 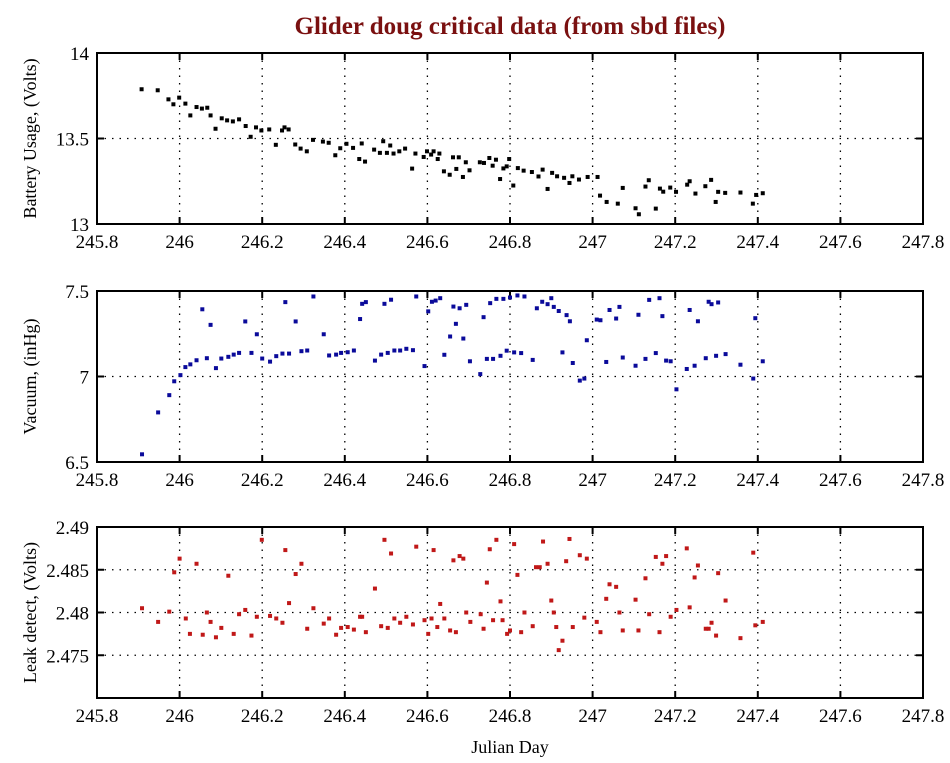 I want to click on y-tick-label: 6.5, so click(x=77, y=463).